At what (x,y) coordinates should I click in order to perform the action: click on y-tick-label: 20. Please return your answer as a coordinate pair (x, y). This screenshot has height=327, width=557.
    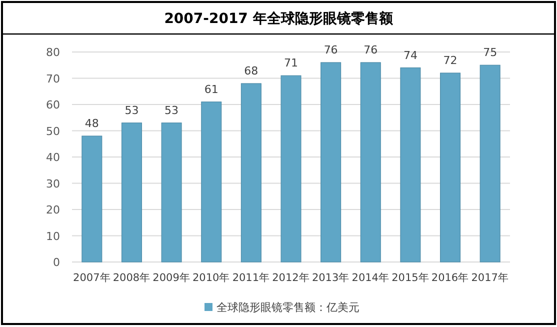
    Looking at the image, I should click on (53, 210).